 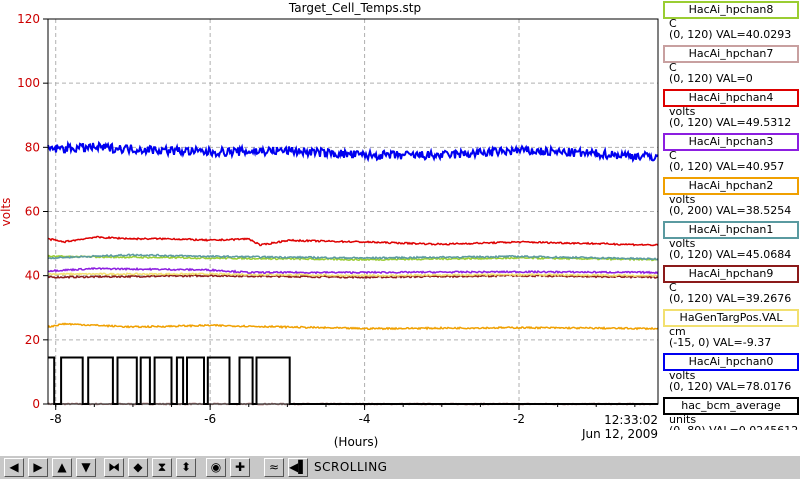 I want to click on legend-unit: cm, so click(x=677, y=331).